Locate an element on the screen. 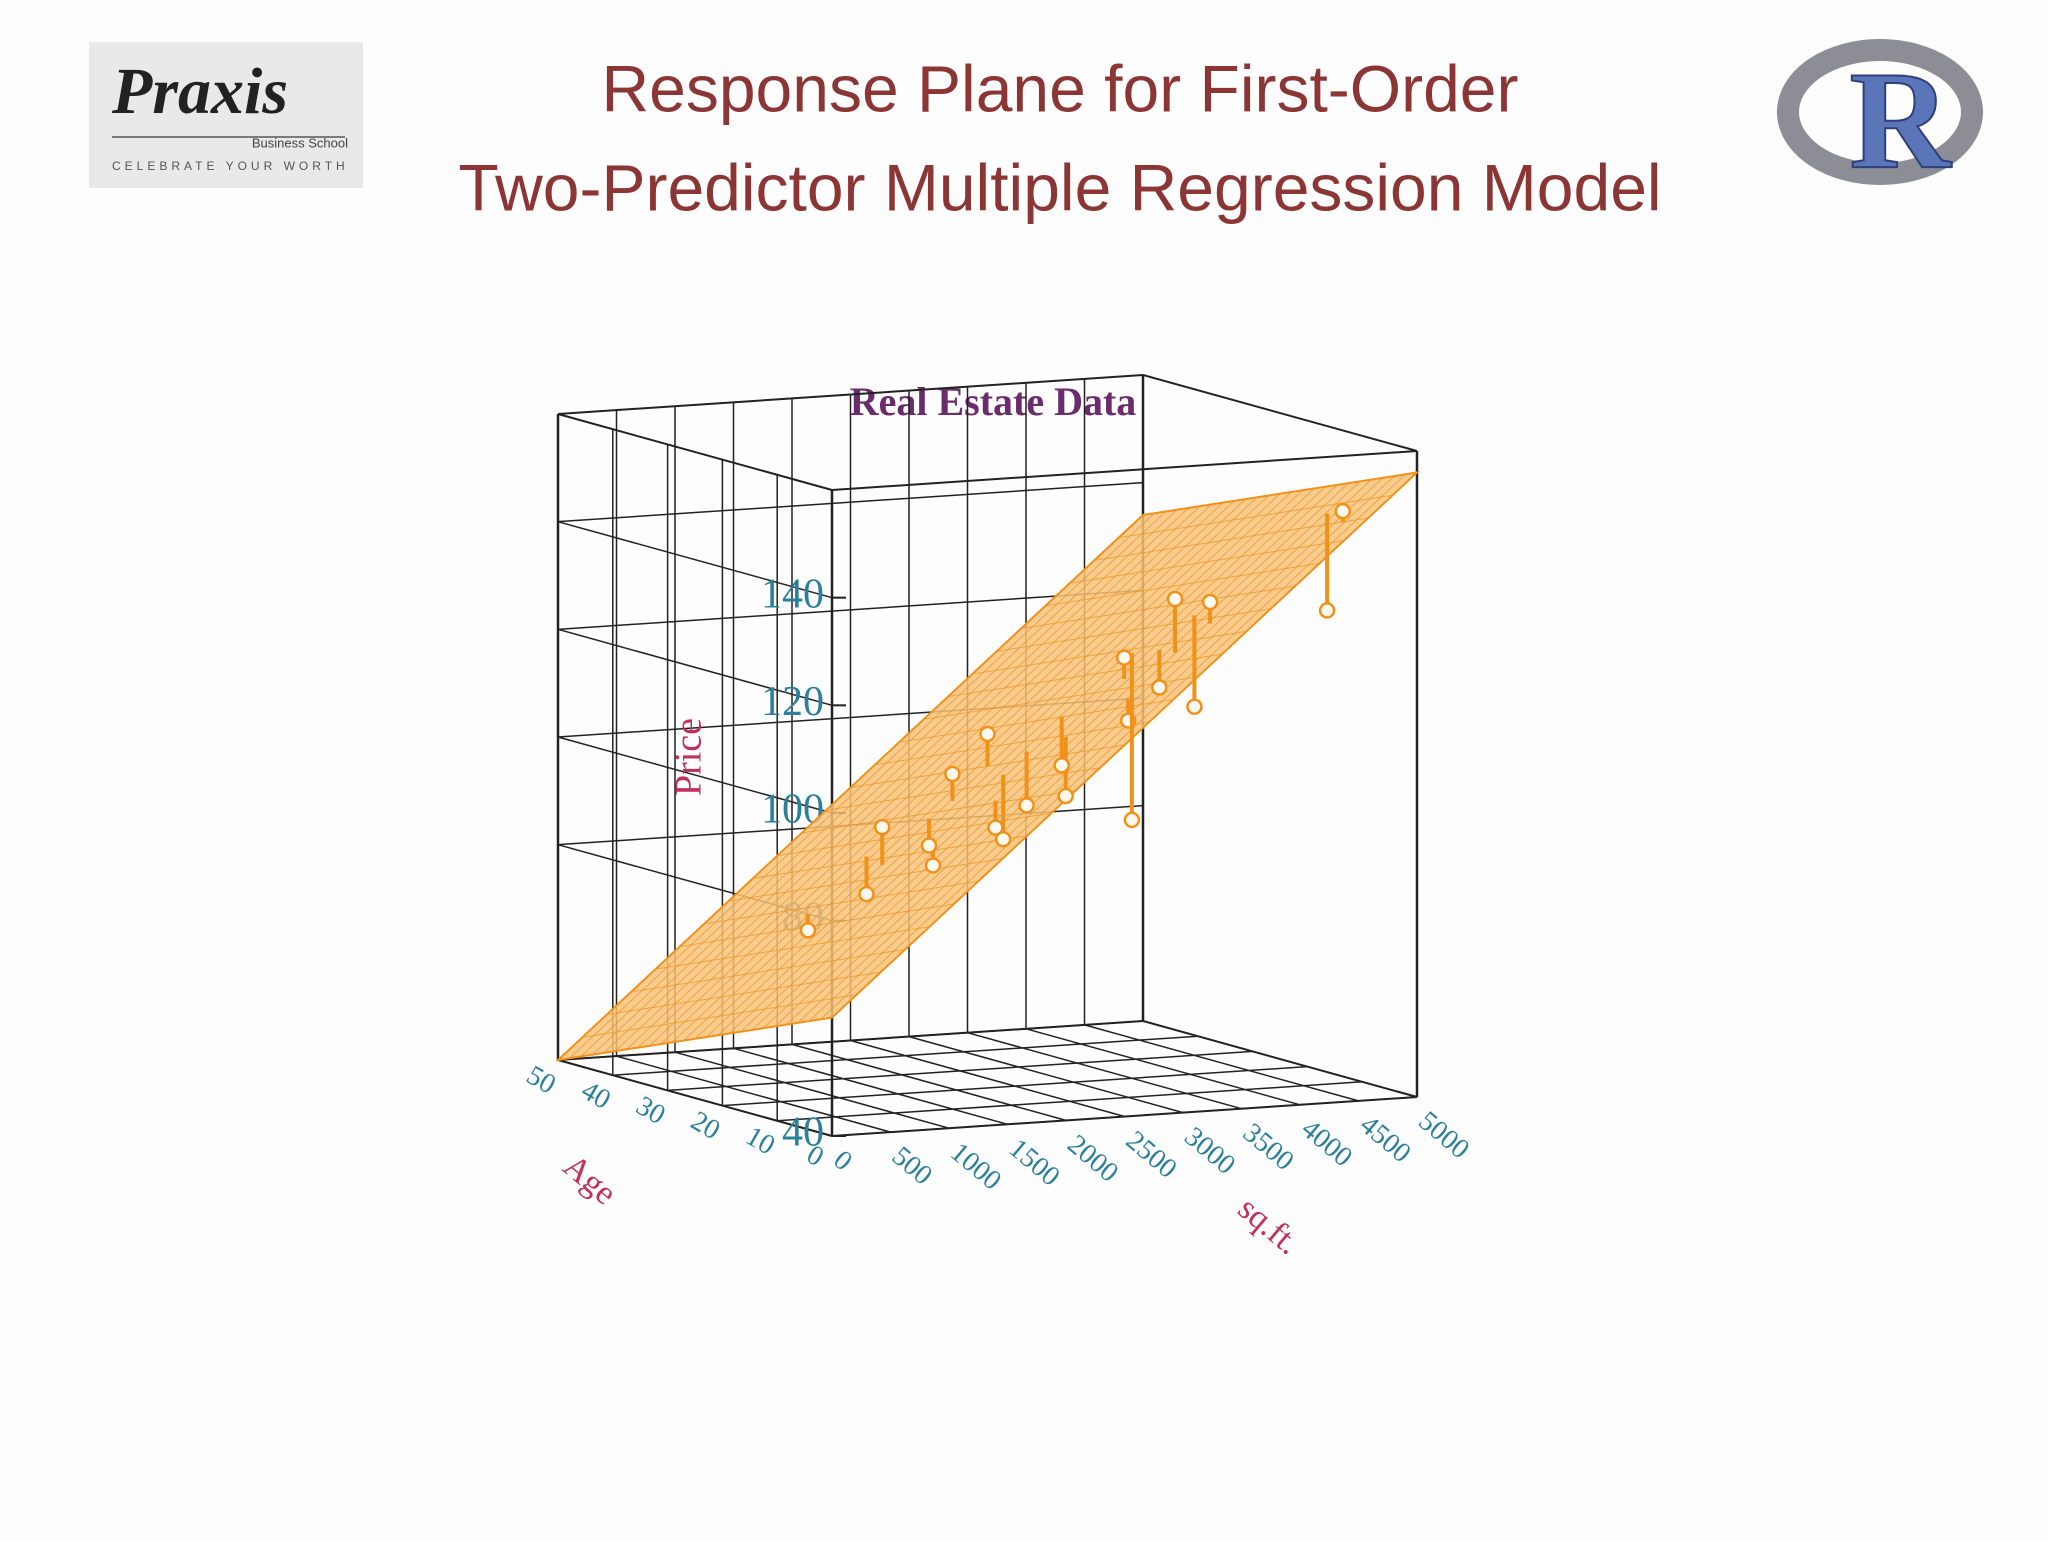  r-logo: R is located at coordinates (1880, 119).